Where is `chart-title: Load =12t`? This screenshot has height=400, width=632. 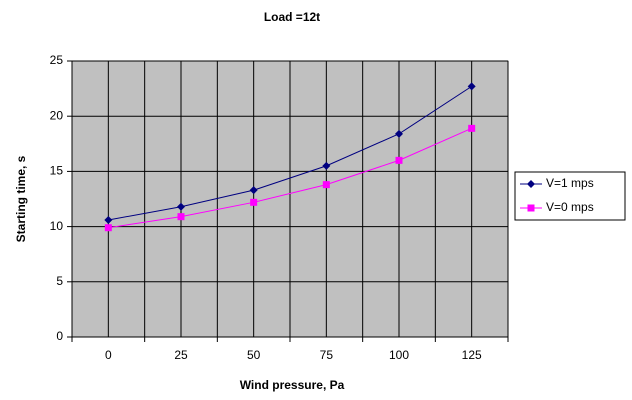
chart-title: Load =12t is located at coordinates (292, 17).